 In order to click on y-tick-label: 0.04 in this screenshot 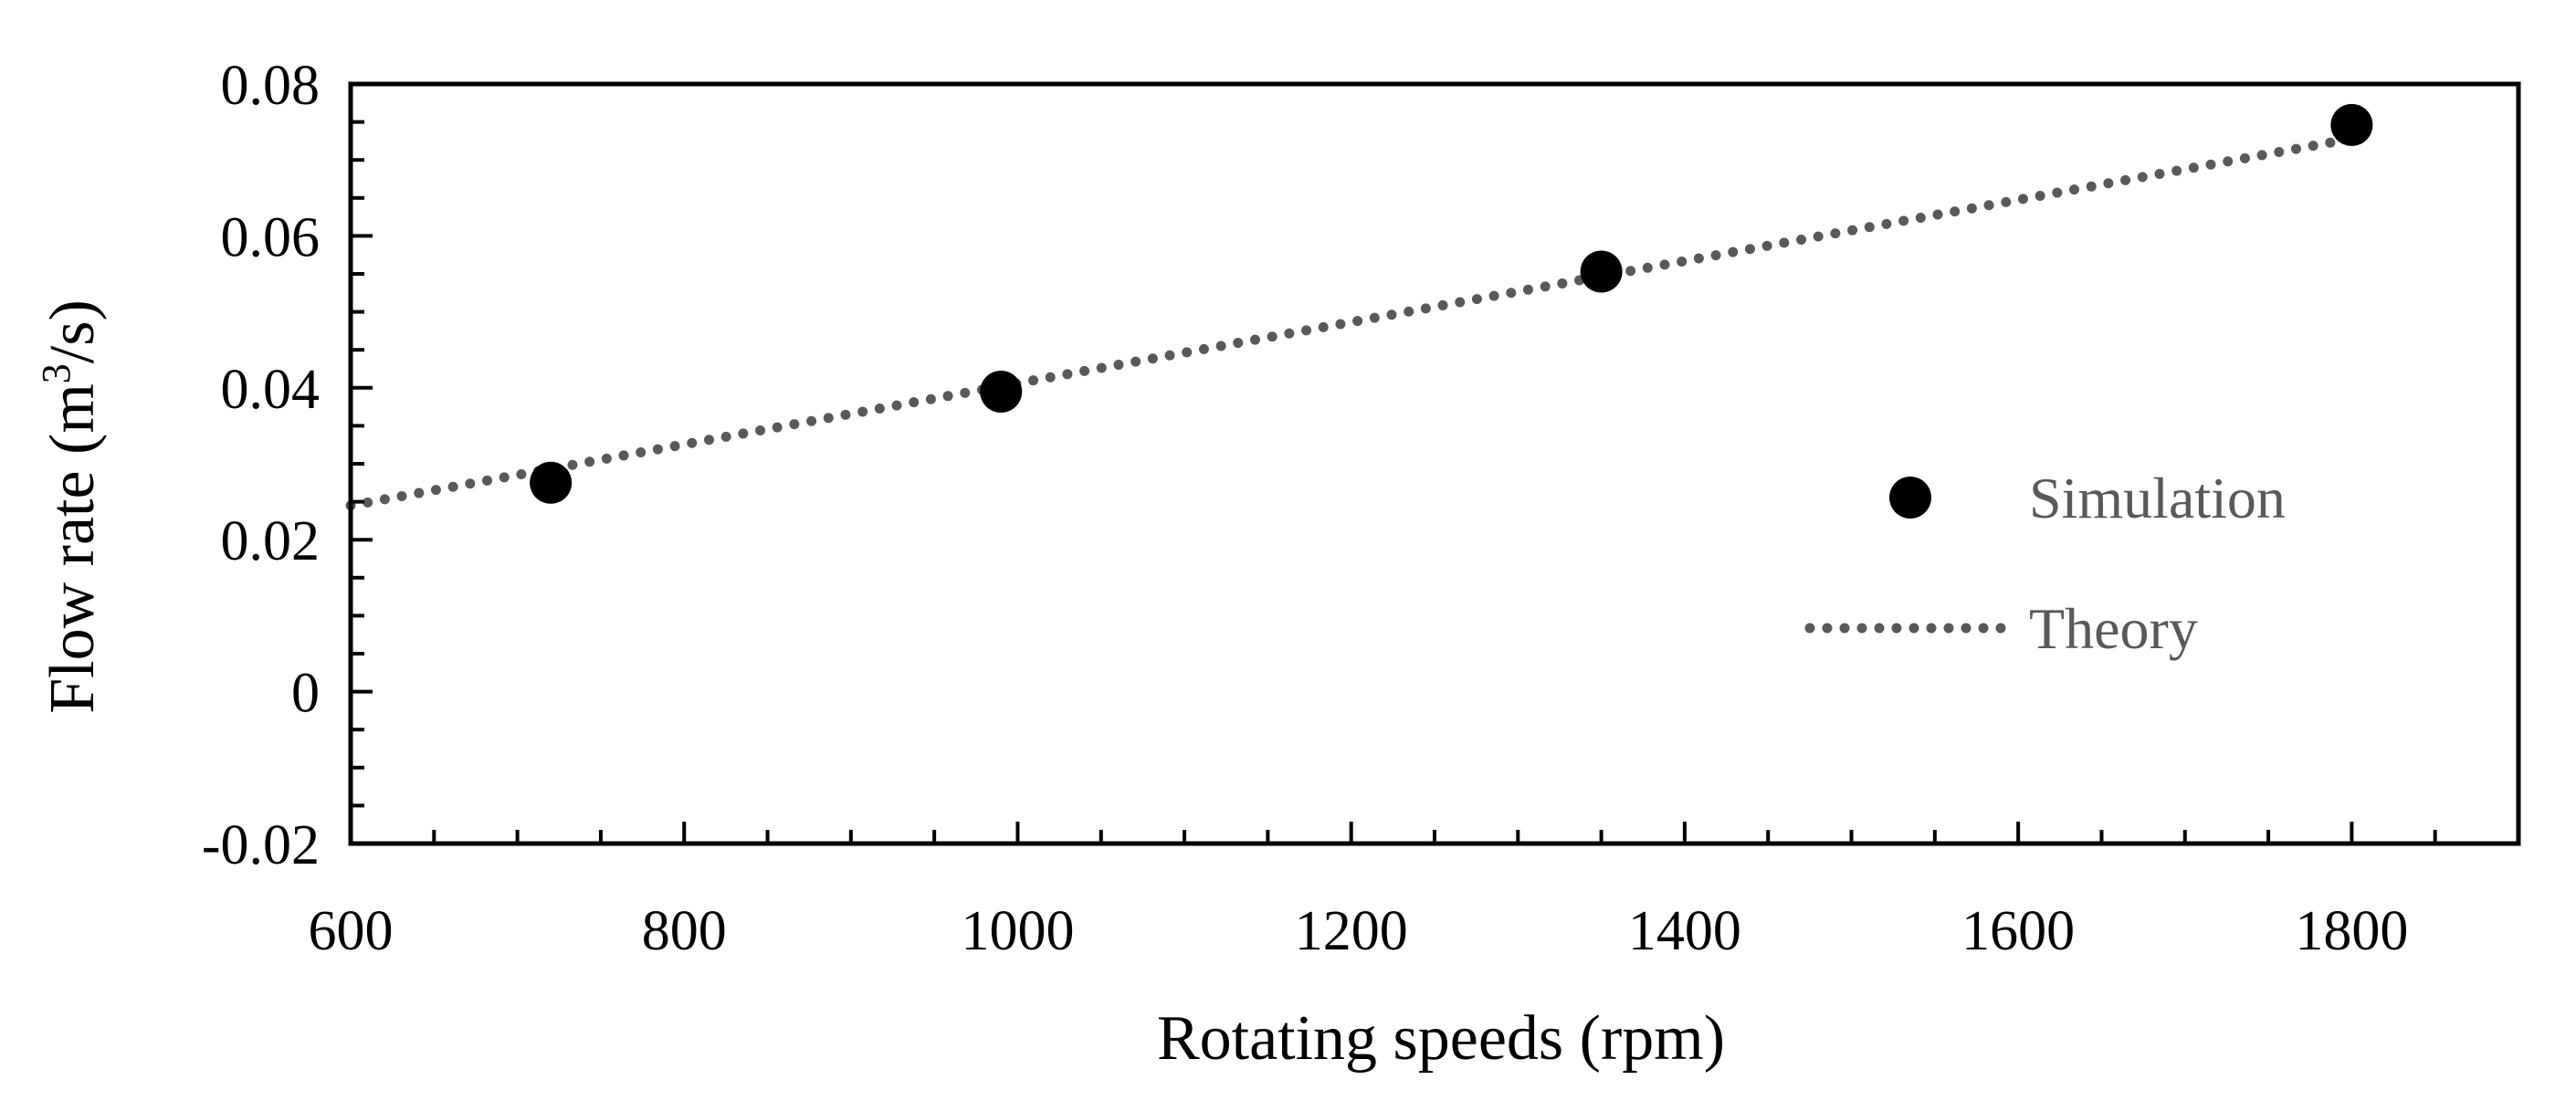, I will do `click(271, 390)`.